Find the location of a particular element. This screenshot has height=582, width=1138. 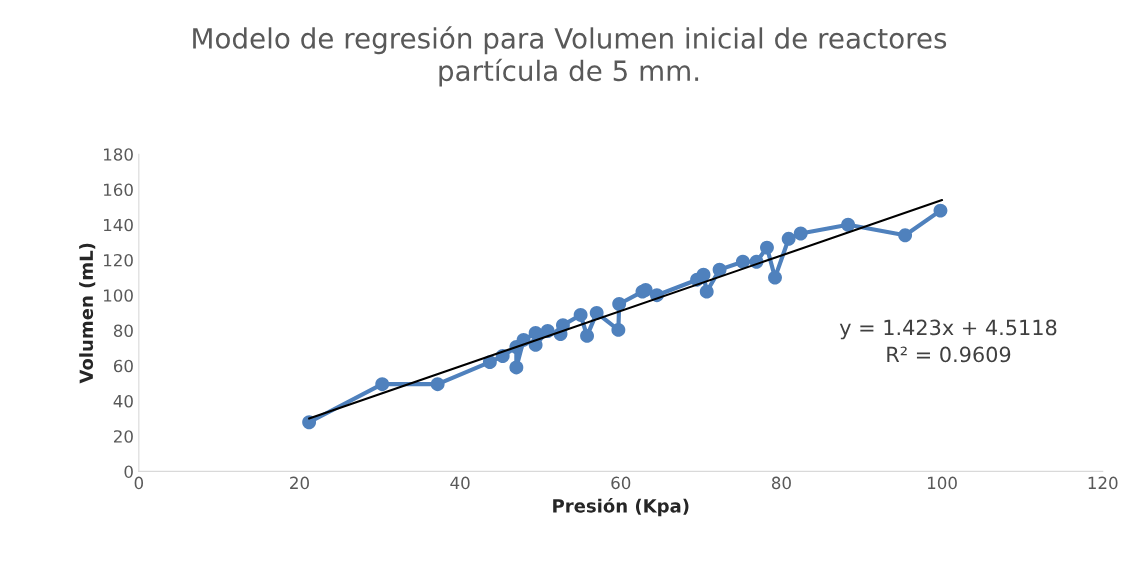

x-tick-label: 20 is located at coordinates (299, 483).